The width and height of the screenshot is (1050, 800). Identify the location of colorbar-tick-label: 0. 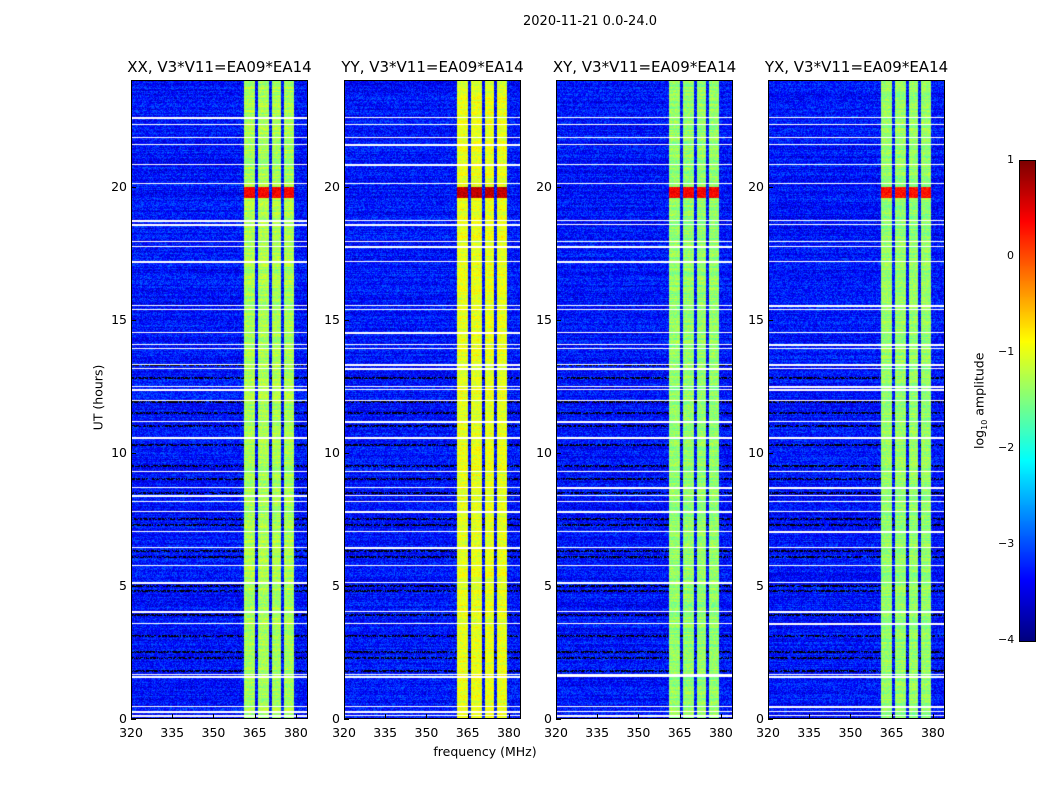
(1010, 255).